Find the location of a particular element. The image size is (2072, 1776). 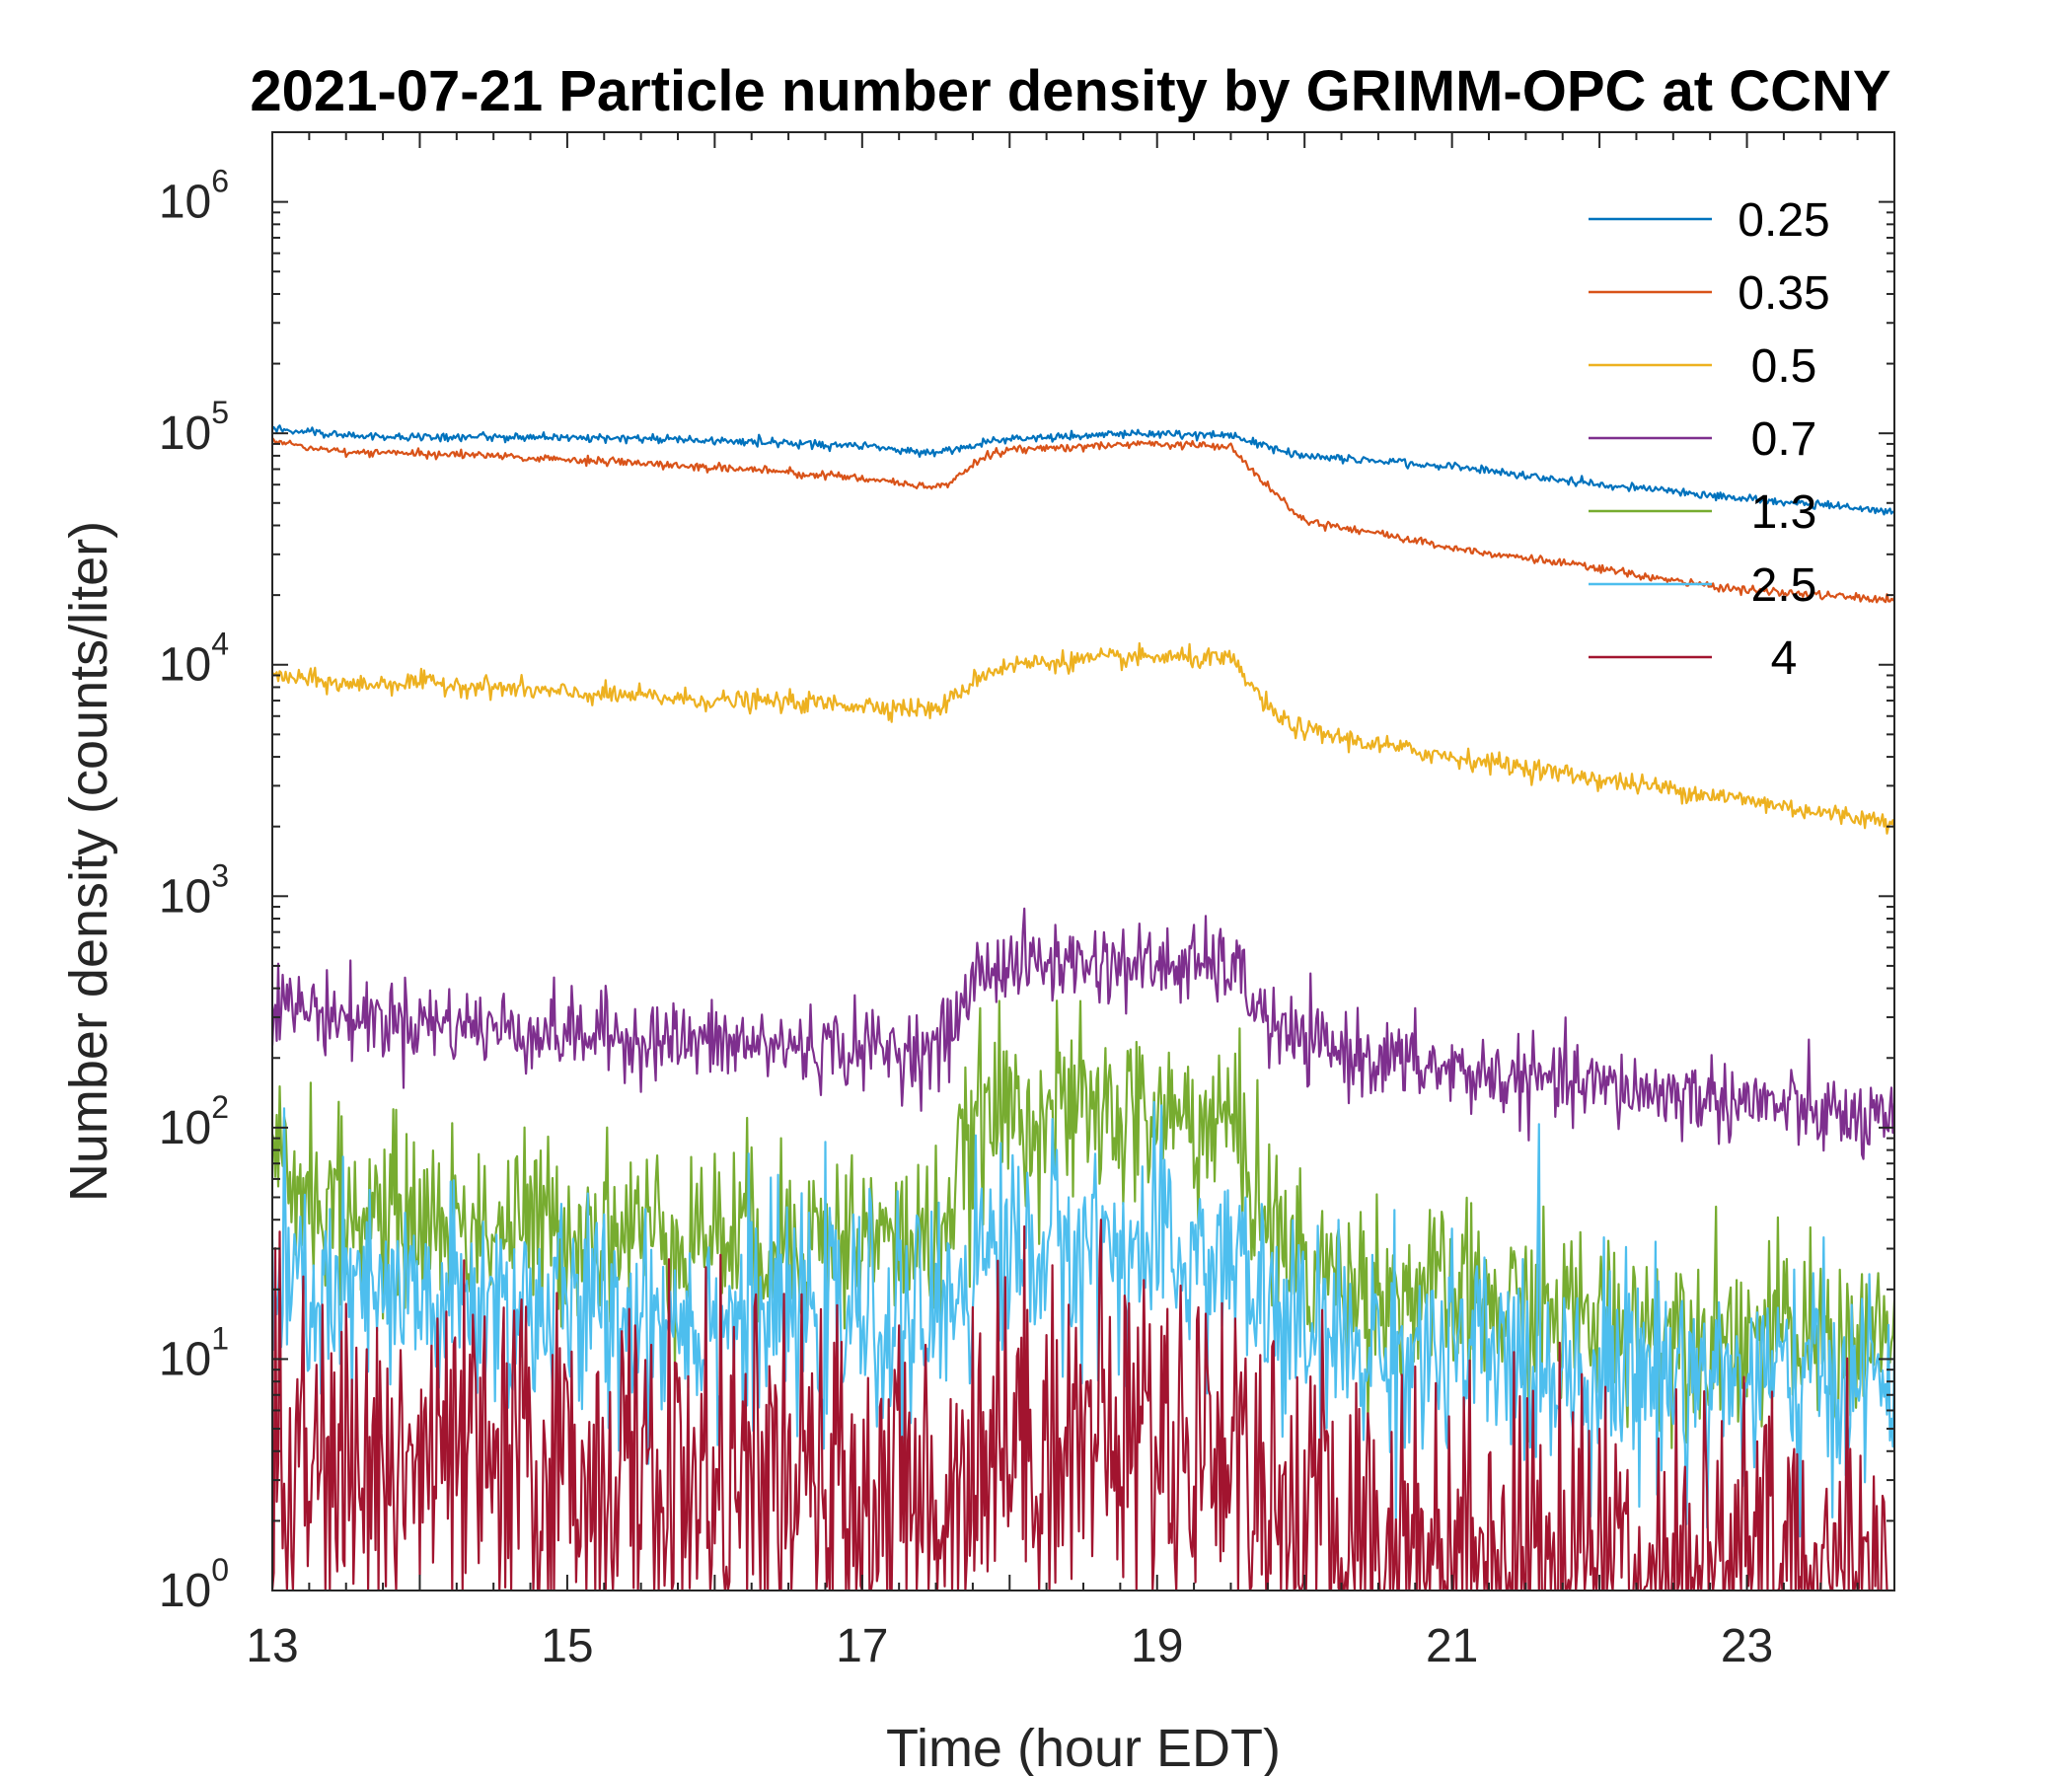

legend-label: 4 is located at coordinates (1785, 659).